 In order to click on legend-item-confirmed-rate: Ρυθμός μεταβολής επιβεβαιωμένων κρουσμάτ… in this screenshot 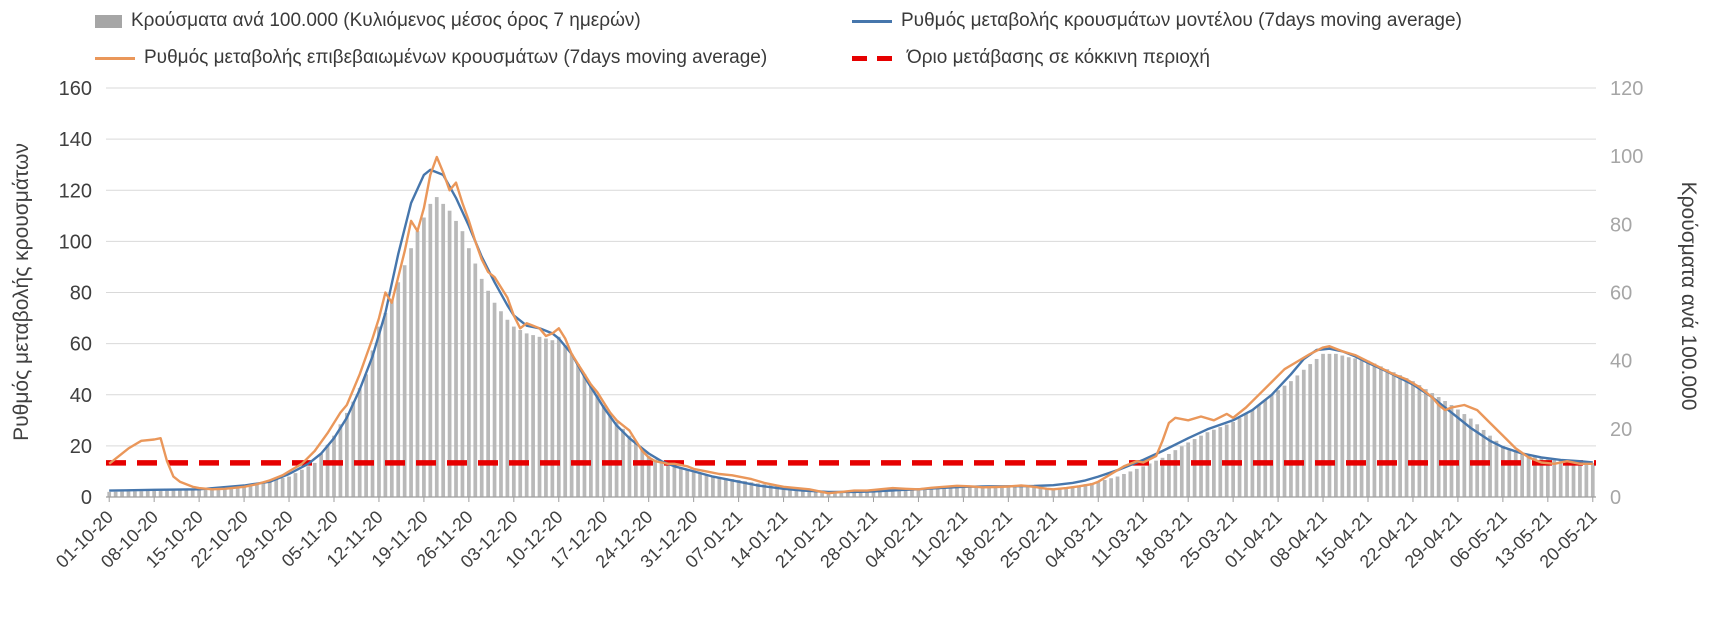, I will do `click(431, 58)`.